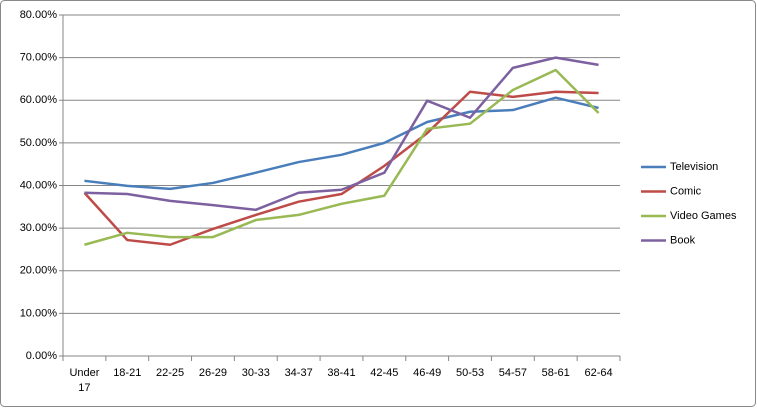 Image resolution: width=757 pixels, height=408 pixels. I want to click on x-tick-label: 62-64, so click(598, 373).